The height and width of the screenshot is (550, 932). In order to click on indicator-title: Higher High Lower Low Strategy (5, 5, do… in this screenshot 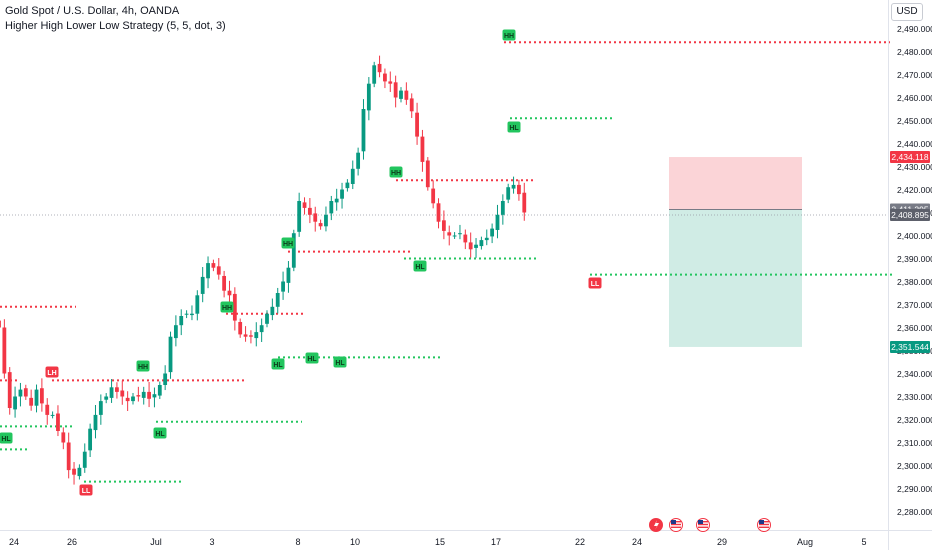, I will do `click(115, 26)`.